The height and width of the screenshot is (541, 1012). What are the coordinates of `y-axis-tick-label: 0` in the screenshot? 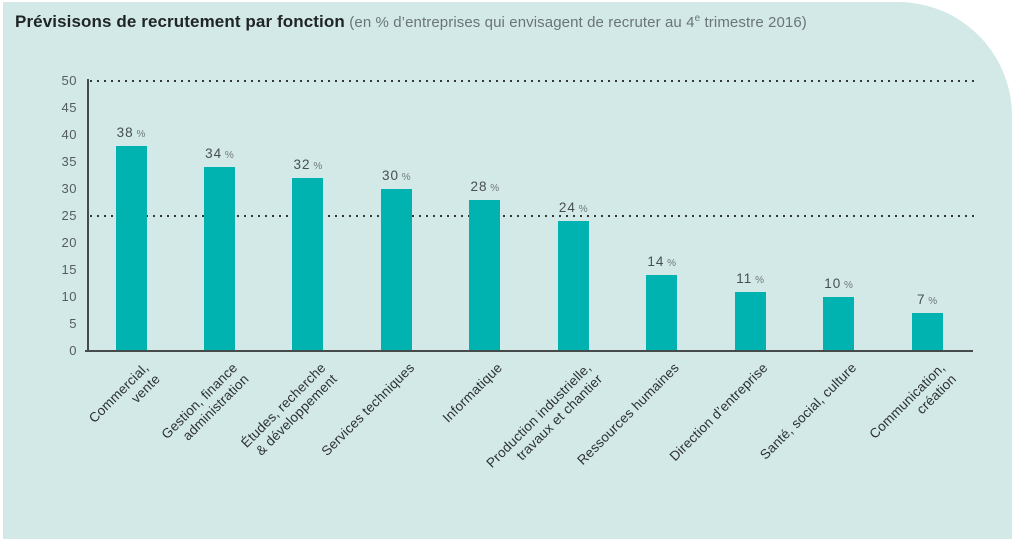 It's located at (73, 350).